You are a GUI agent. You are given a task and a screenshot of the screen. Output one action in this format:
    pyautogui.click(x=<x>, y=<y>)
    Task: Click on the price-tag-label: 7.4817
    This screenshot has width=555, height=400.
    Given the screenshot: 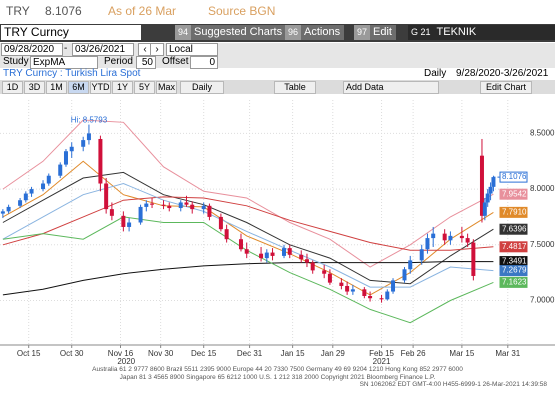 What is the action you would take?
    pyautogui.click(x=514, y=246)
    